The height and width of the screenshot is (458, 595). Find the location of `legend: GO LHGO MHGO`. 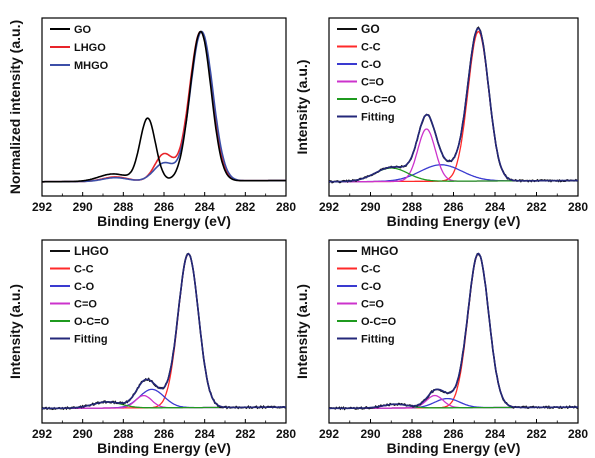

legend: GO LHGO MHGO is located at coordinates (79, 48).